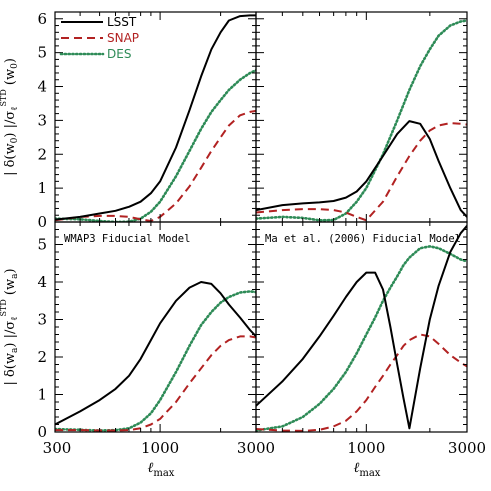 This screenshot has width=491, height=491. I want to click on legend-entry-des: DES, so click(95, 54).